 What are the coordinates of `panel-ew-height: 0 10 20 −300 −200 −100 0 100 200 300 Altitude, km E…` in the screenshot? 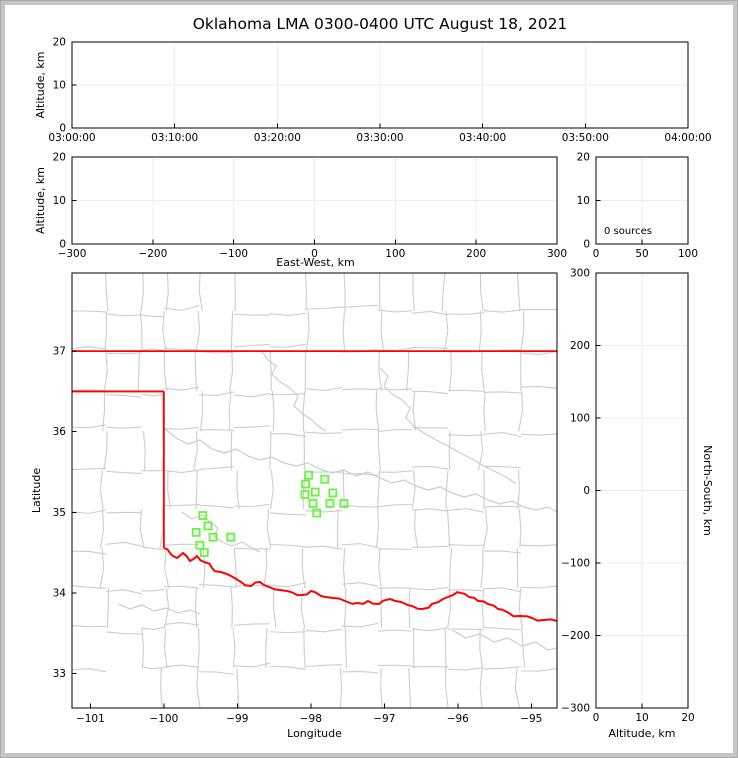 It's located at (300, 211).